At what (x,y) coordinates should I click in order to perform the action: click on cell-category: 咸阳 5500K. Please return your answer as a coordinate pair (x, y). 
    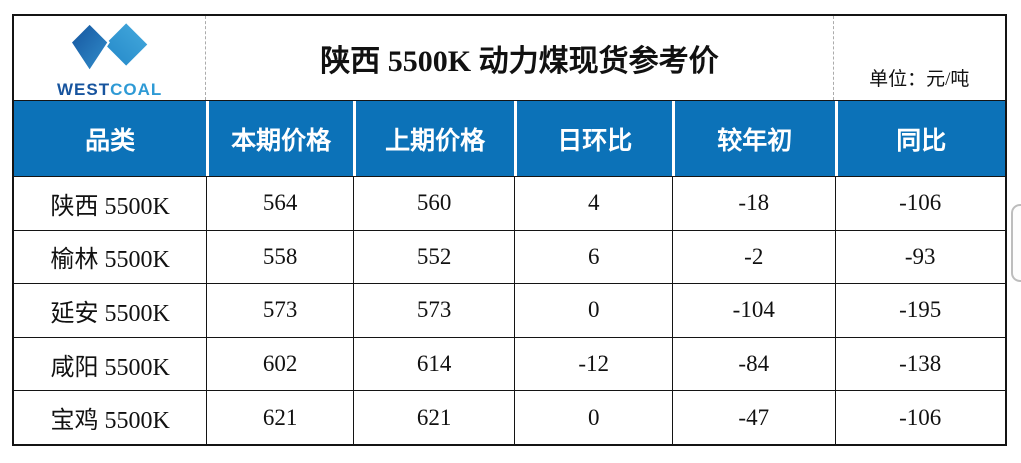
    Looking at the image, I should click on (110, 364).